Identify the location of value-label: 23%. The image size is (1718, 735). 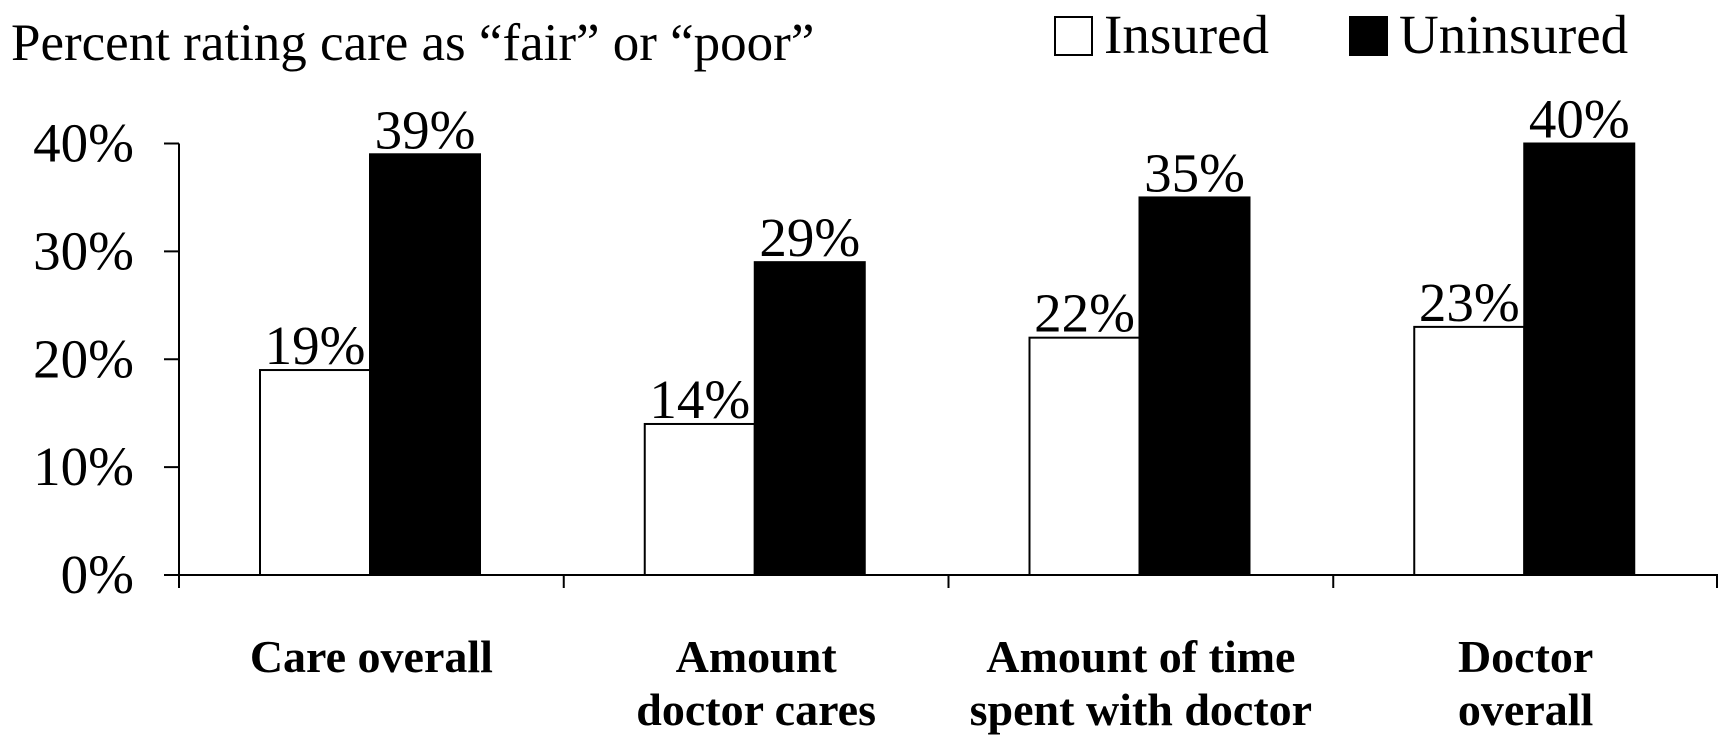
(1469, 302).